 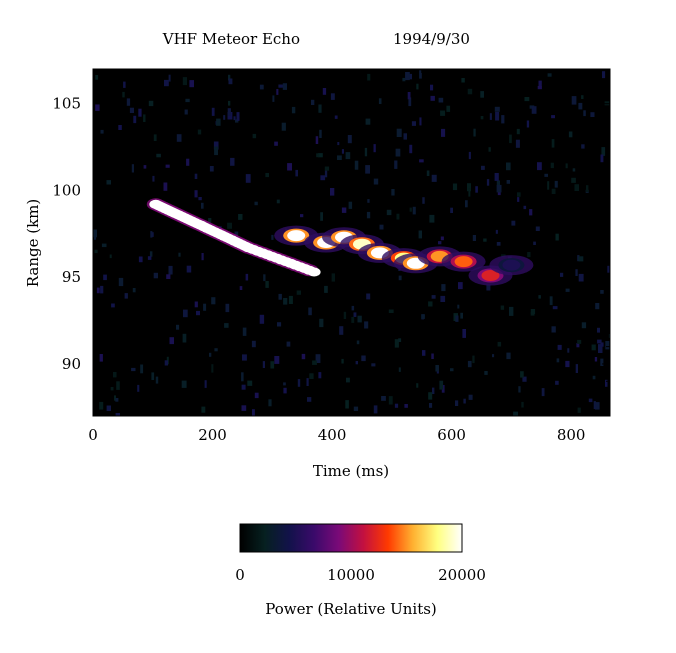 What do you see at coordinates (571, 435) in the screenshot?
I see `x-tick-label: 800` at bounding box center [571, 435].